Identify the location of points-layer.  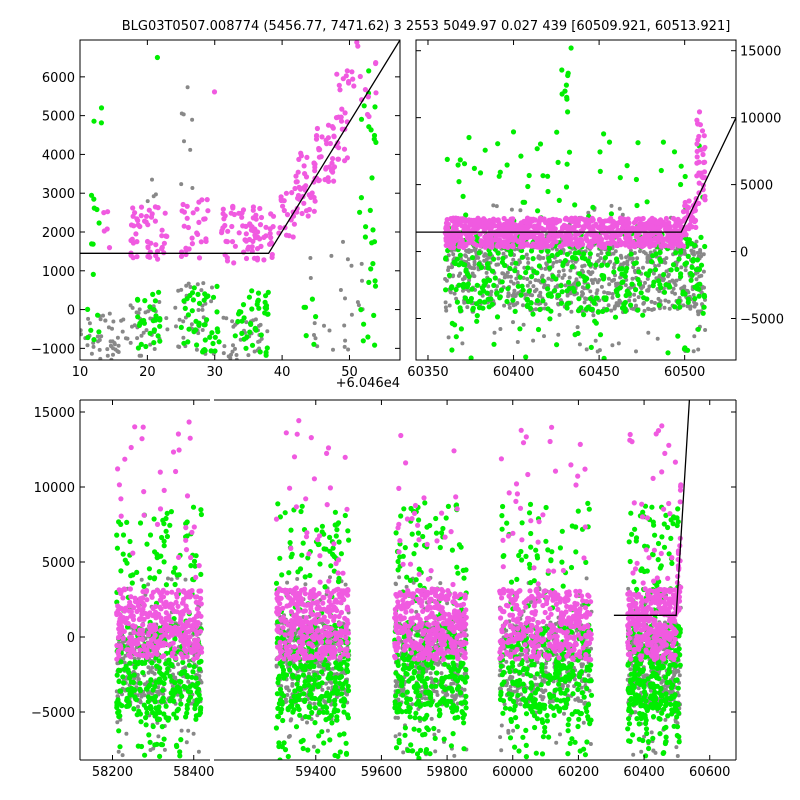
(575, 202).